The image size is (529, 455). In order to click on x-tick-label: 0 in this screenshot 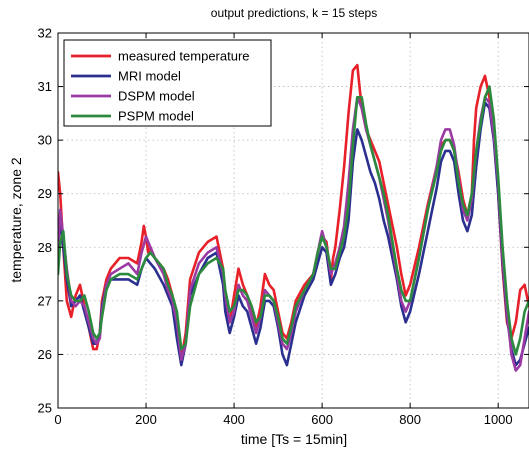, I will do `click(57, 419)`.